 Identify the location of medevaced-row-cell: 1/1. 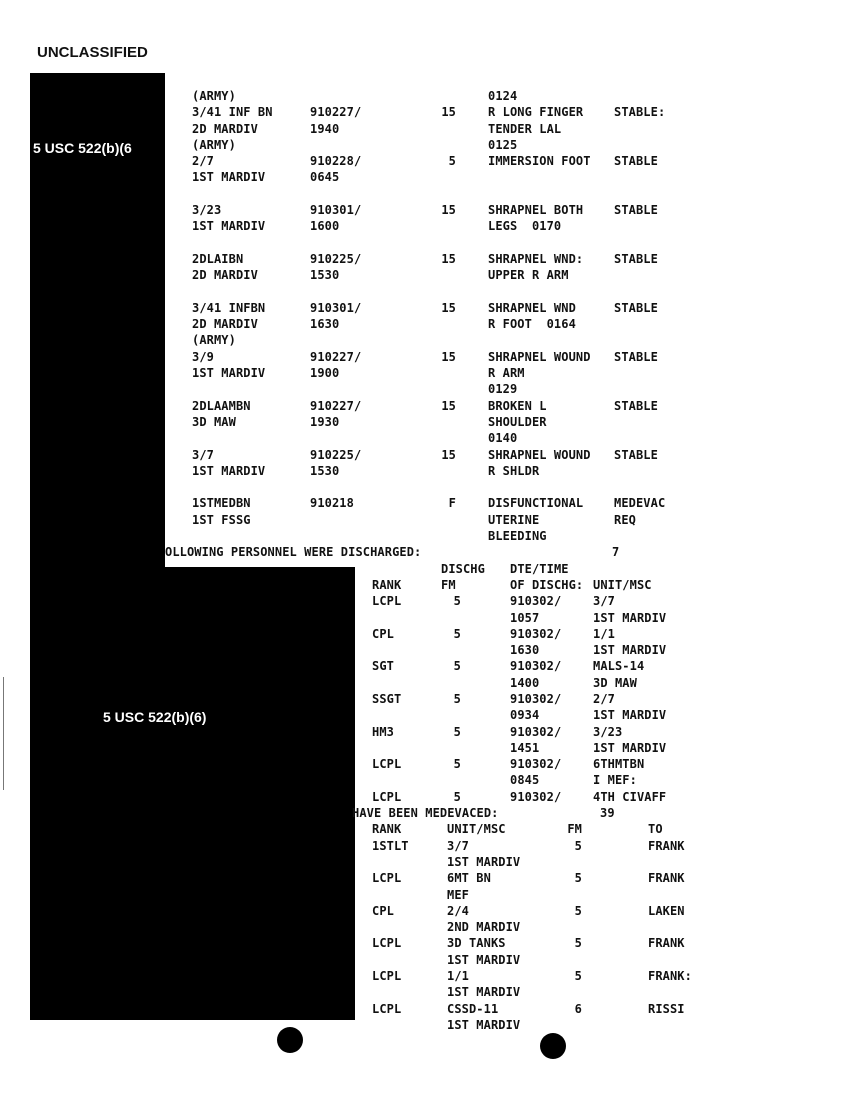
(458, 976).